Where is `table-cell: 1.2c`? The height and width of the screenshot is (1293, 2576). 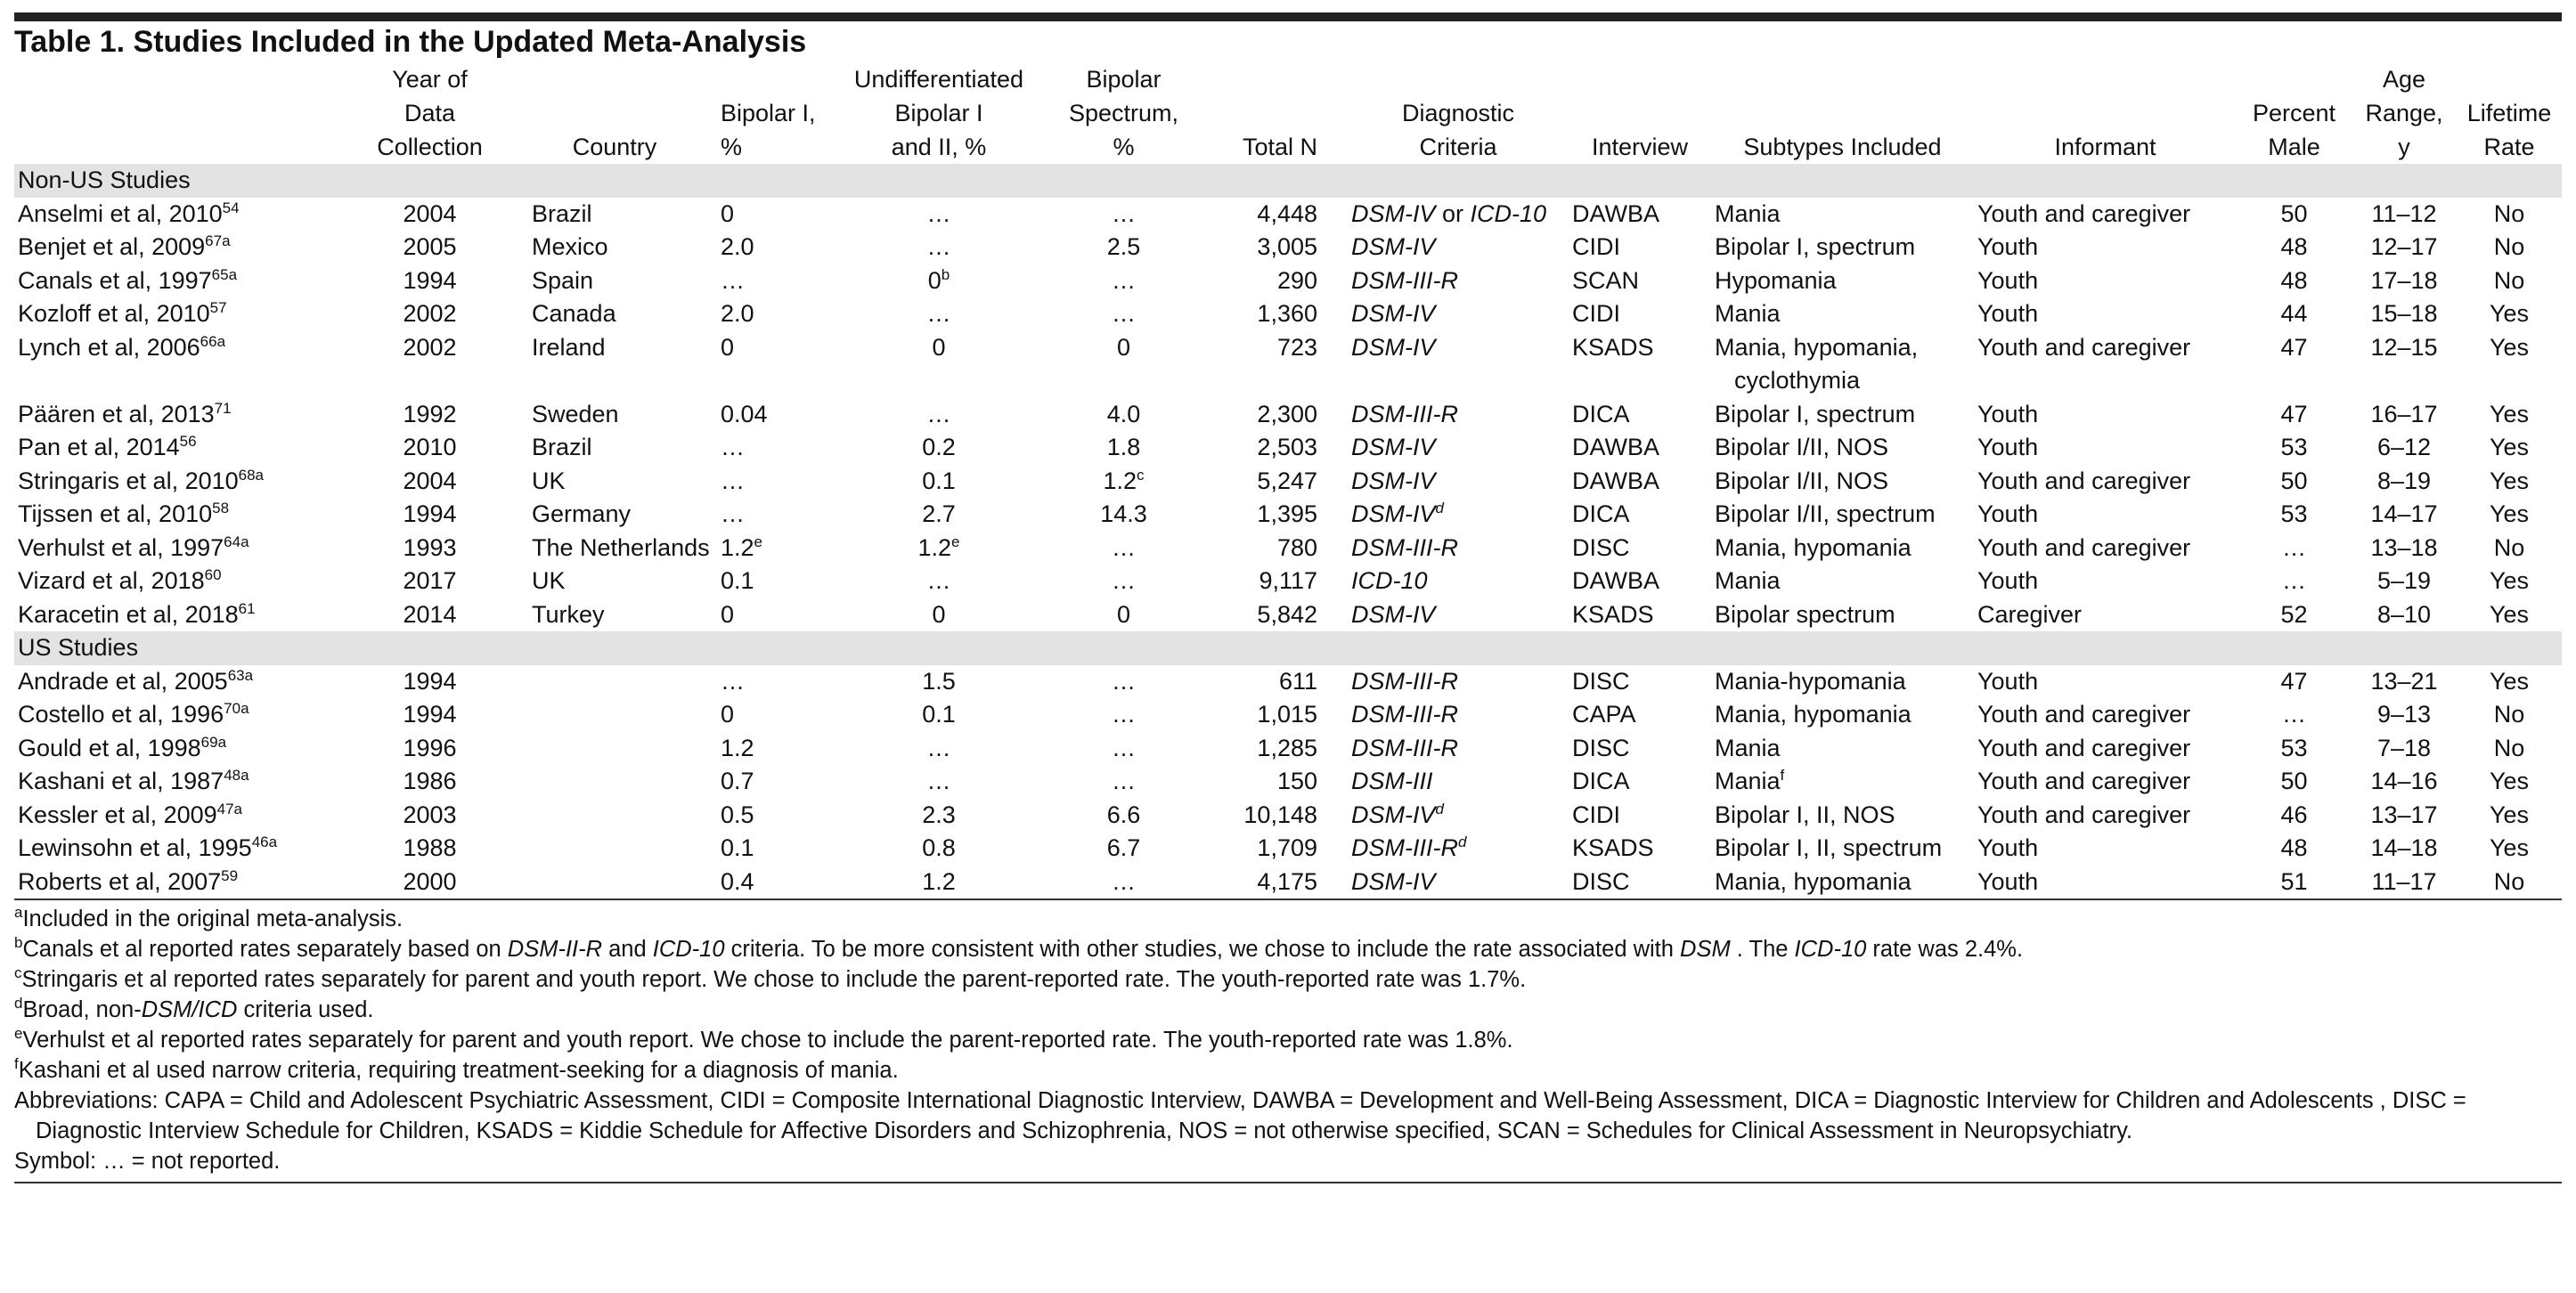 table-cell: 1.2c is located at coordinates (1124, 482).